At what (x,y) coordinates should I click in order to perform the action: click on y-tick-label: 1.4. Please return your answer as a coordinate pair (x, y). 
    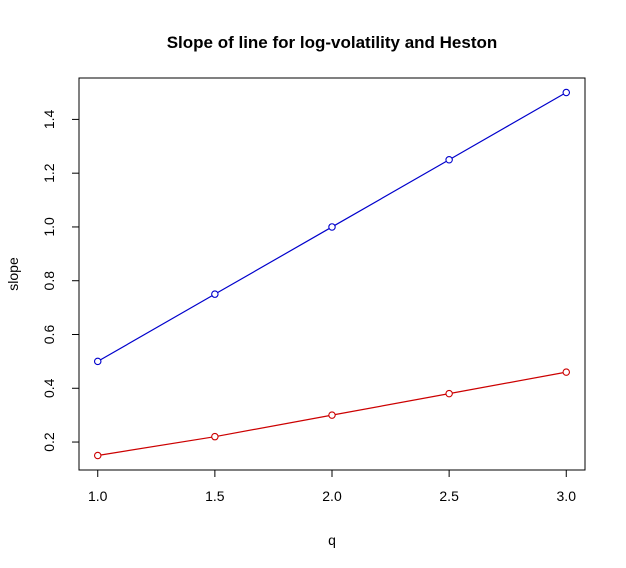
    Looking at the image, I should click on (49, 119).